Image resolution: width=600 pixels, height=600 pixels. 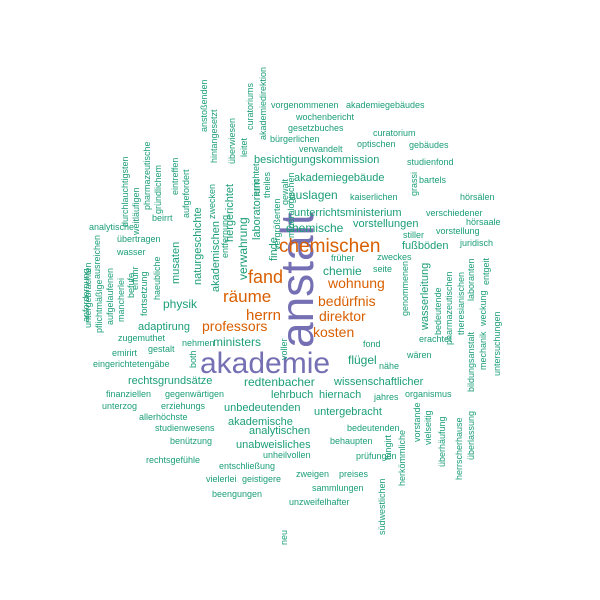 What do you see at coordinates (382, 506) in the screenshot?
I see `word: südwestlichen` at bounding box center [382, 506].